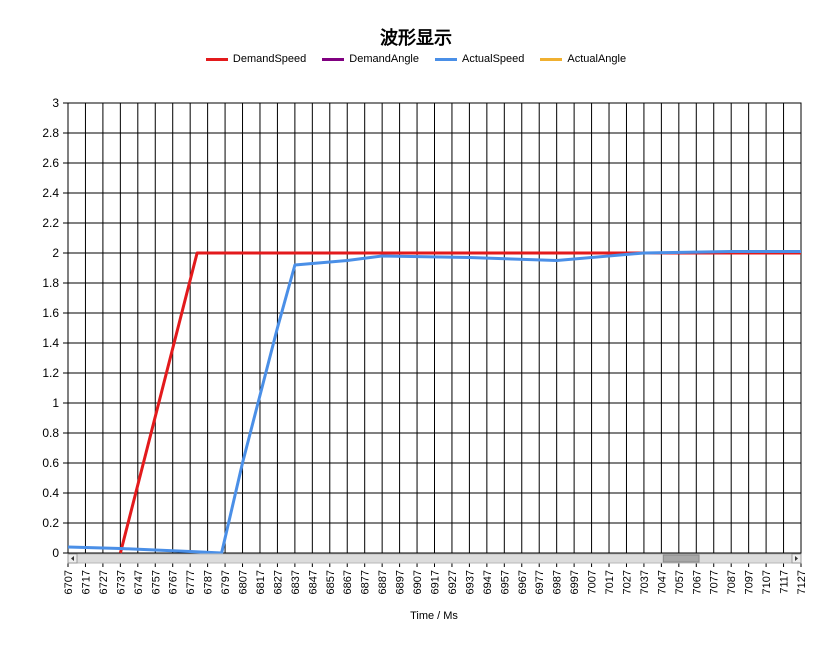 Image resolution: width=832 pixels, height=650 pixels. What do you see at coordinates (331, 582) in the screenshot?
I see `x-tick-label: 6857` at bounding box center [331, 582].